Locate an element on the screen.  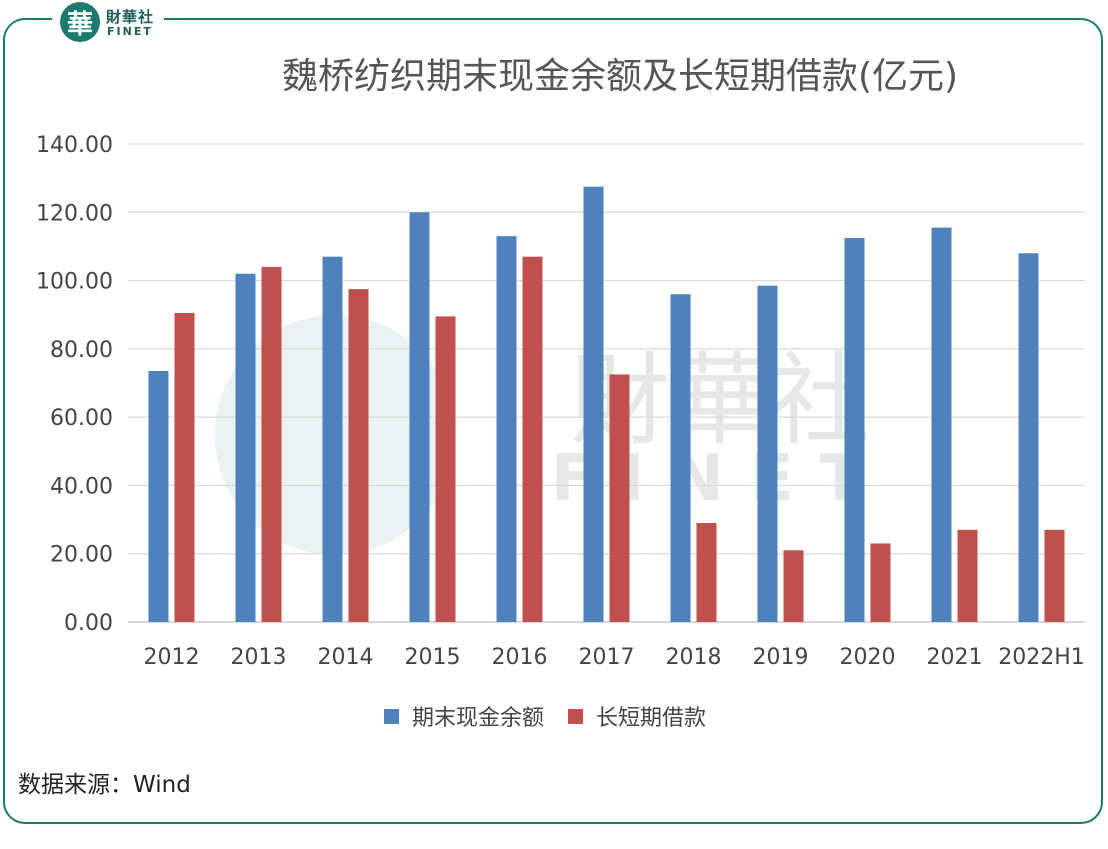
y-tick-label: 0.00 is located at coordinates (88, 623).